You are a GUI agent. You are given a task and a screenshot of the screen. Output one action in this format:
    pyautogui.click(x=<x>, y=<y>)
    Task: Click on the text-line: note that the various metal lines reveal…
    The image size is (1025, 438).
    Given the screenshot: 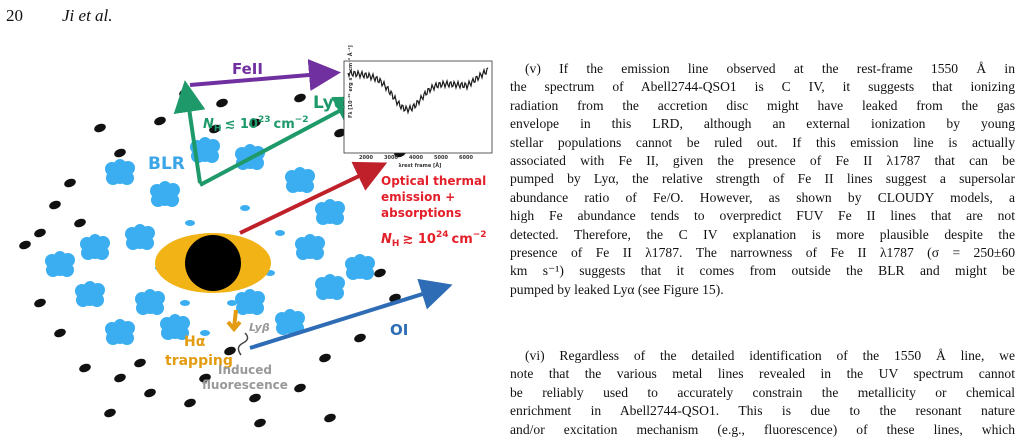 What is the action you would take?
    pyautogui.click(x=762, y=374)
    